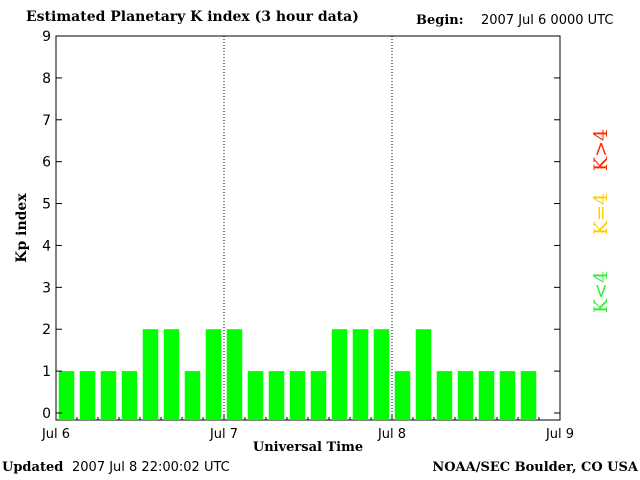 This screenshot has width=640, height=480. Describe the element at coordinates (46, 288) in the screenshot. I see `y-tick-label: 3` at that location.